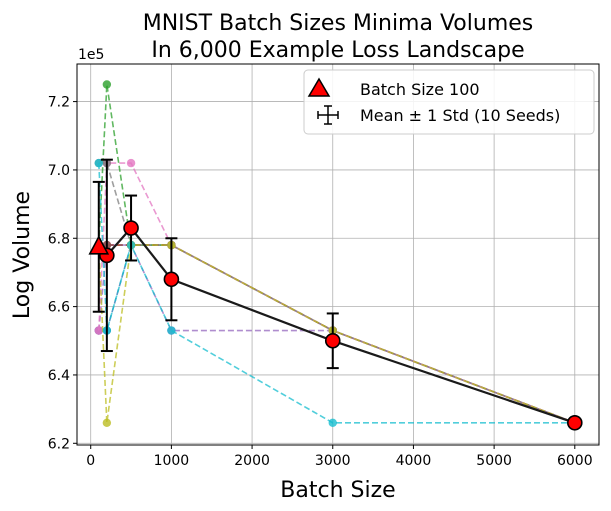  I want to click on x-tick-label: 6000, so click(575, 461).